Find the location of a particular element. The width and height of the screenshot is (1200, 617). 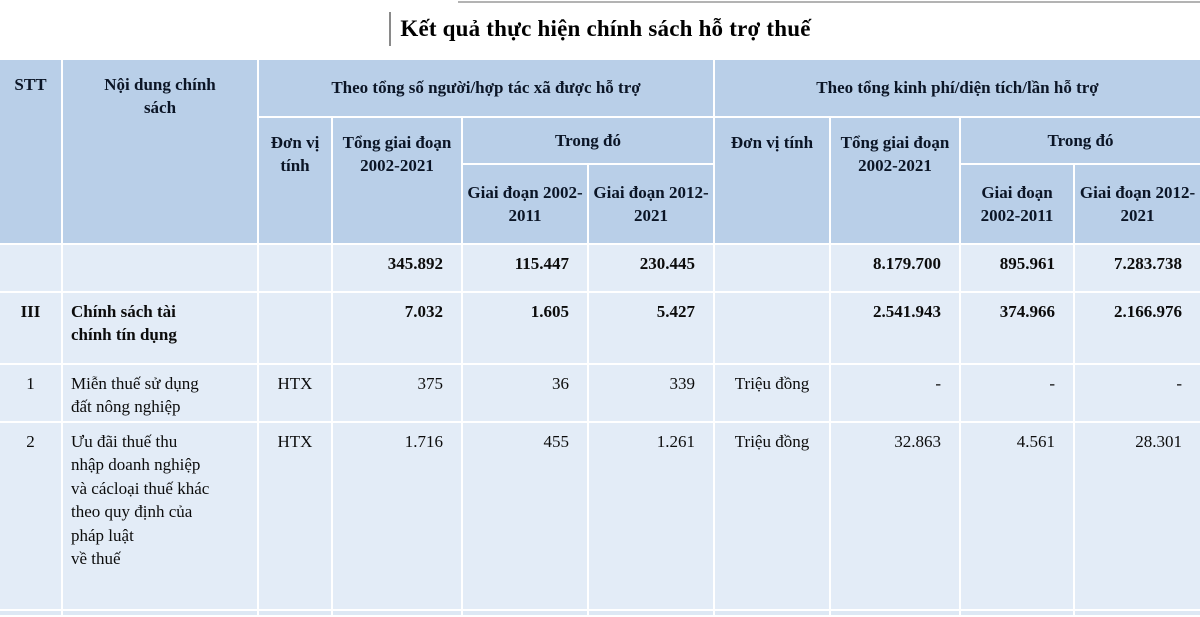

cell-total-left: 375 is located at coordinates (397, 393).